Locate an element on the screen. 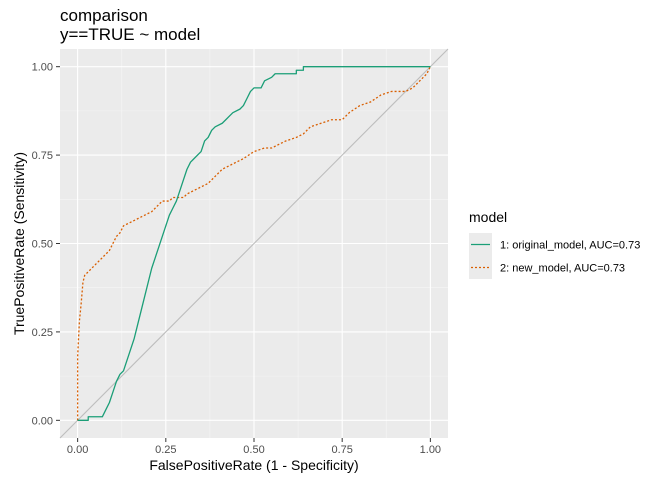  legend-title: model is located at coordinates (488, 217).